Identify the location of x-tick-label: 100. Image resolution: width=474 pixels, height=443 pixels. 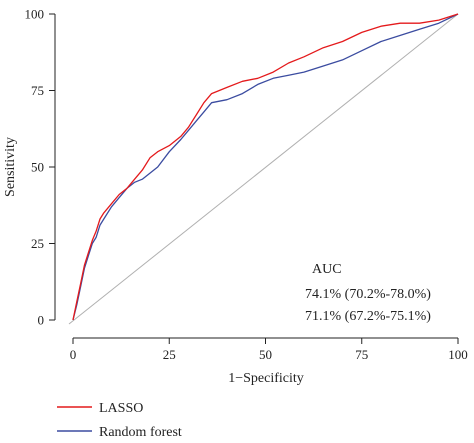
(458, 354).